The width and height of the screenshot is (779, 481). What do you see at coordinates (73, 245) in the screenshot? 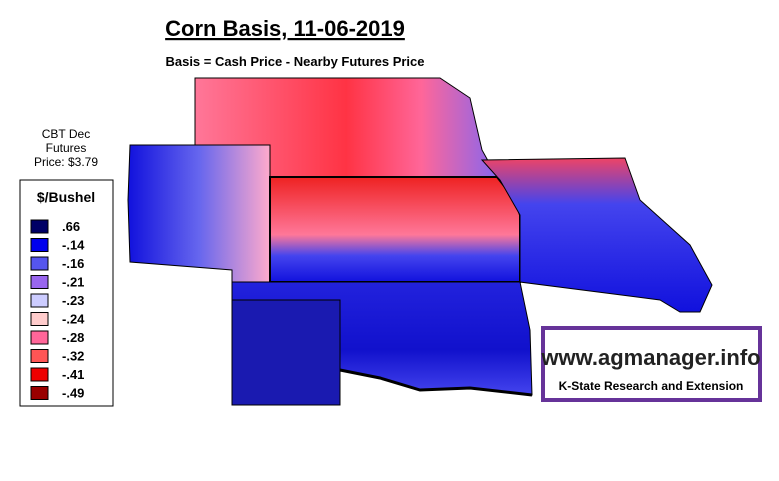
I see `legend-label: -.14` at bounding box center [73, 245].